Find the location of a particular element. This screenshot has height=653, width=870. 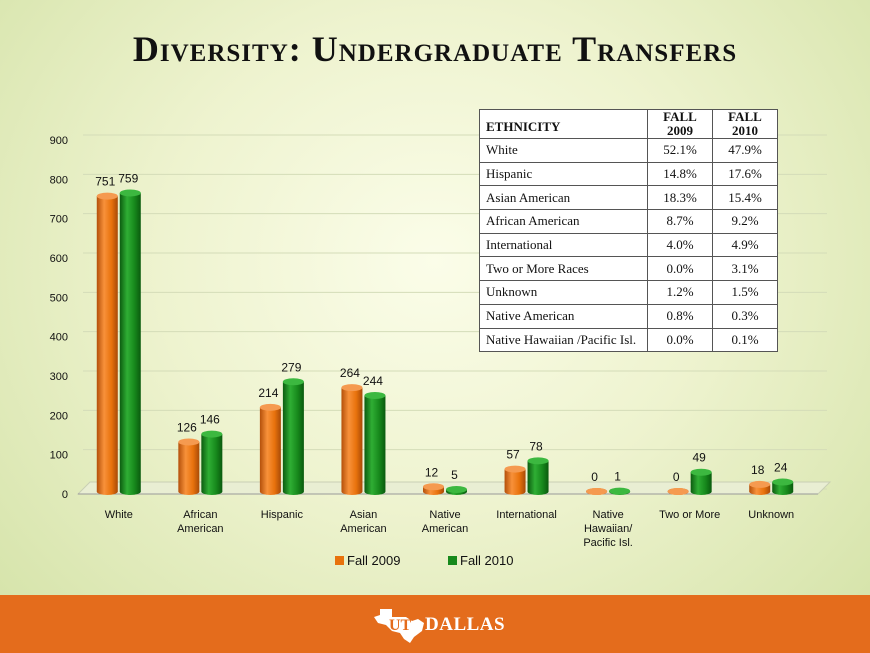

logo-text: DALLAS is located at coordinates (465, 624).